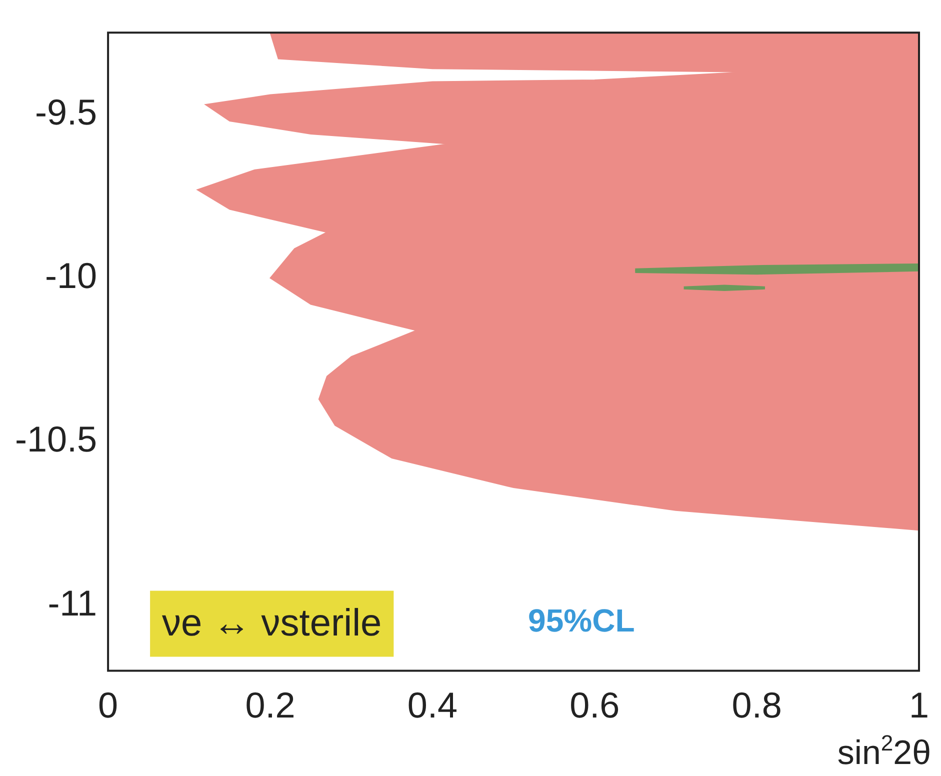 The width and height of the screenshot is (941, 776). I want to click on x-tick-label: 0.8, so click(757, 705).